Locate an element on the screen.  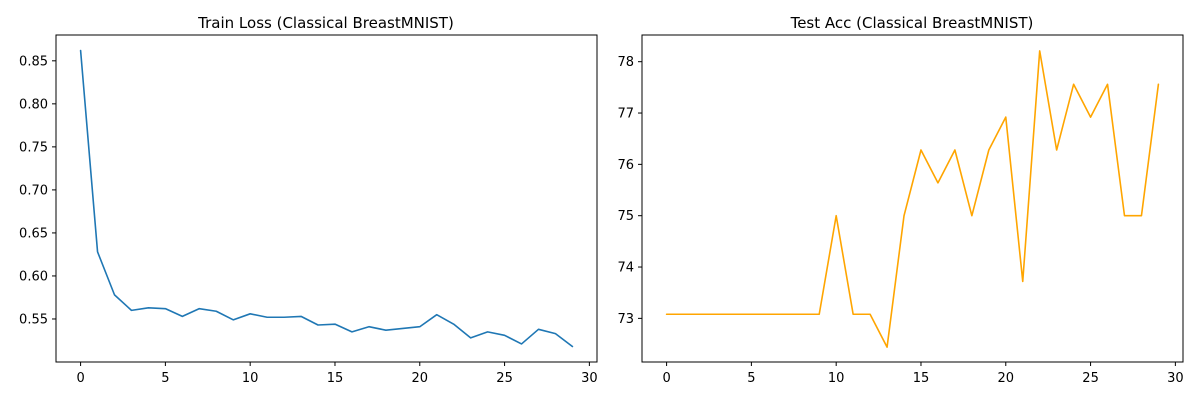
test-acc-xtick-label: 5 is located at coordinates (751, 378).